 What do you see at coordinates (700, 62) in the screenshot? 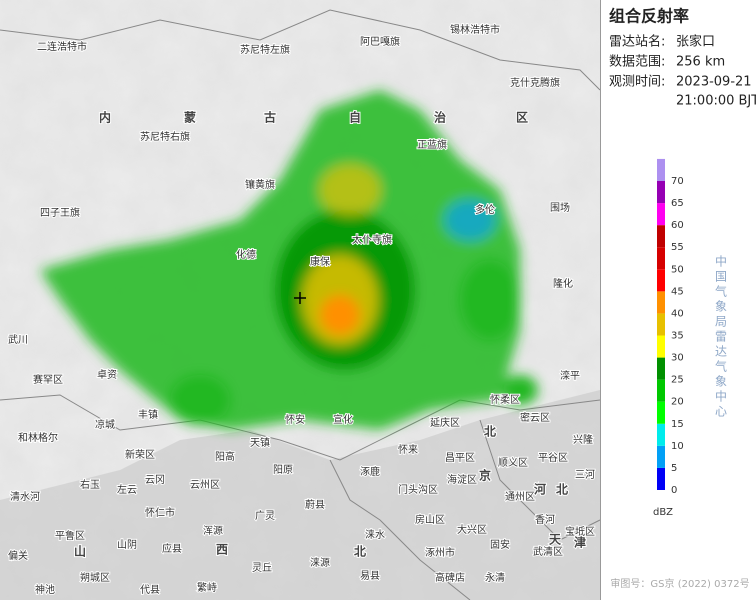
I see `field-value: 256 km` at bounding box center [700, 62].